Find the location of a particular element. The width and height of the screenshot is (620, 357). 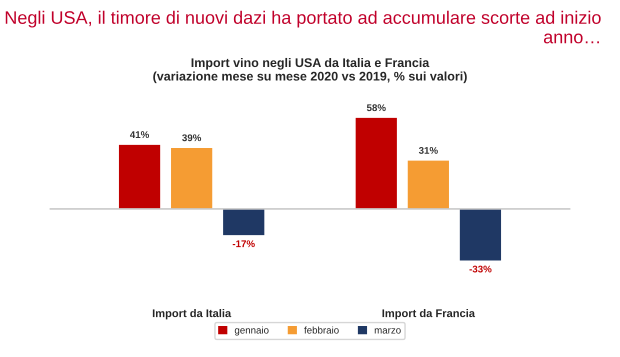

legend-label: febbraio is located at coordinates (321, 330).